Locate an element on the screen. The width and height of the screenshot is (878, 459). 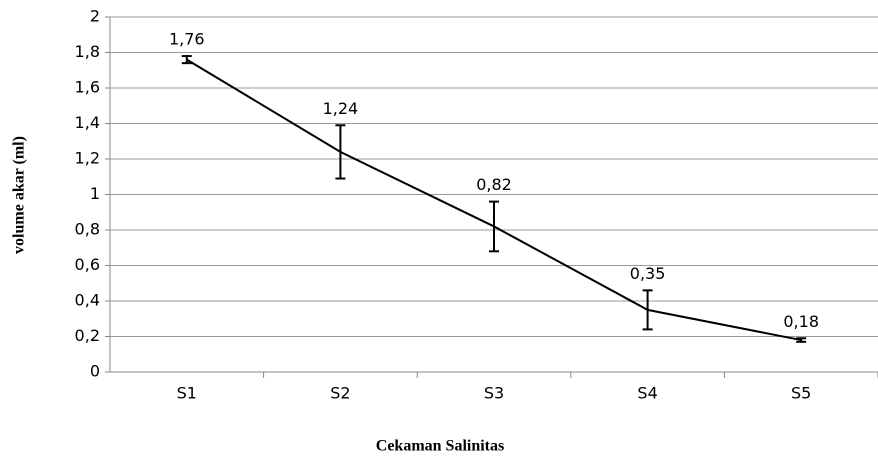
y-axis-title: volume akar (ml) is located at coordinates (19, 195).